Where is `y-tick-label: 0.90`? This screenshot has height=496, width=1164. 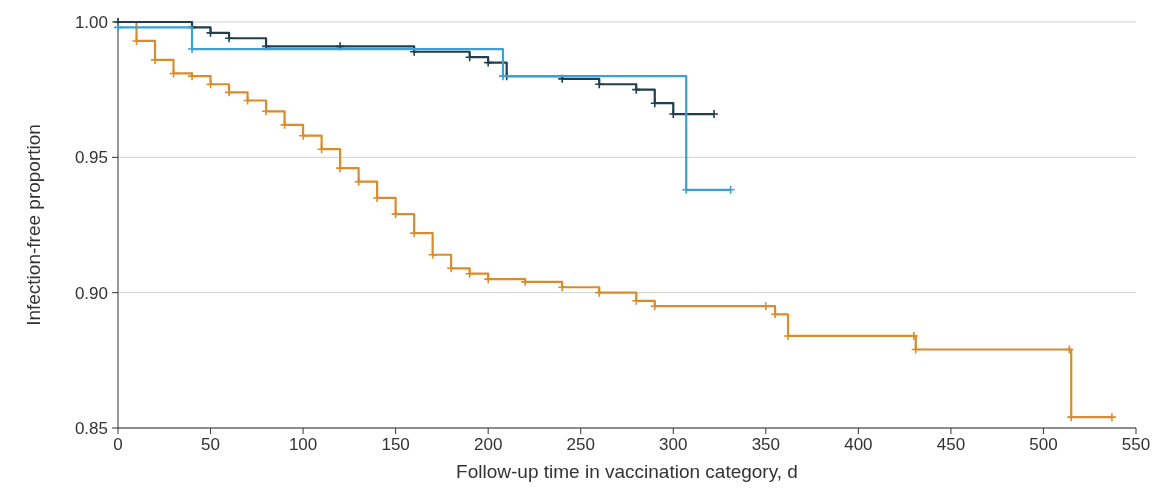 y-tick-label: 0.90 is located at coordinates (91, 293).